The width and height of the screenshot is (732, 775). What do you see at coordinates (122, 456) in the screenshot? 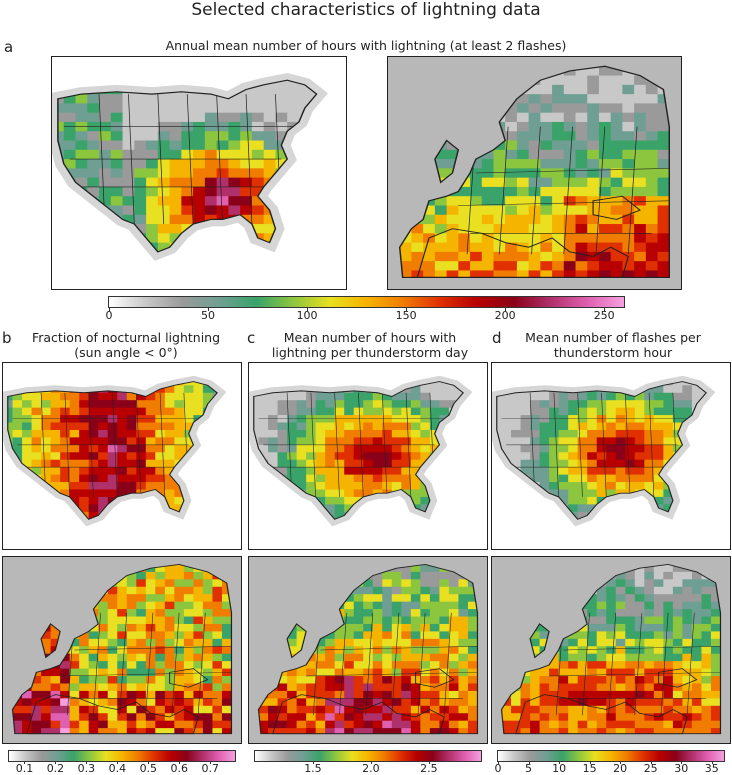
I see `map-b-usa-svg` at bounding box center [122, 456].